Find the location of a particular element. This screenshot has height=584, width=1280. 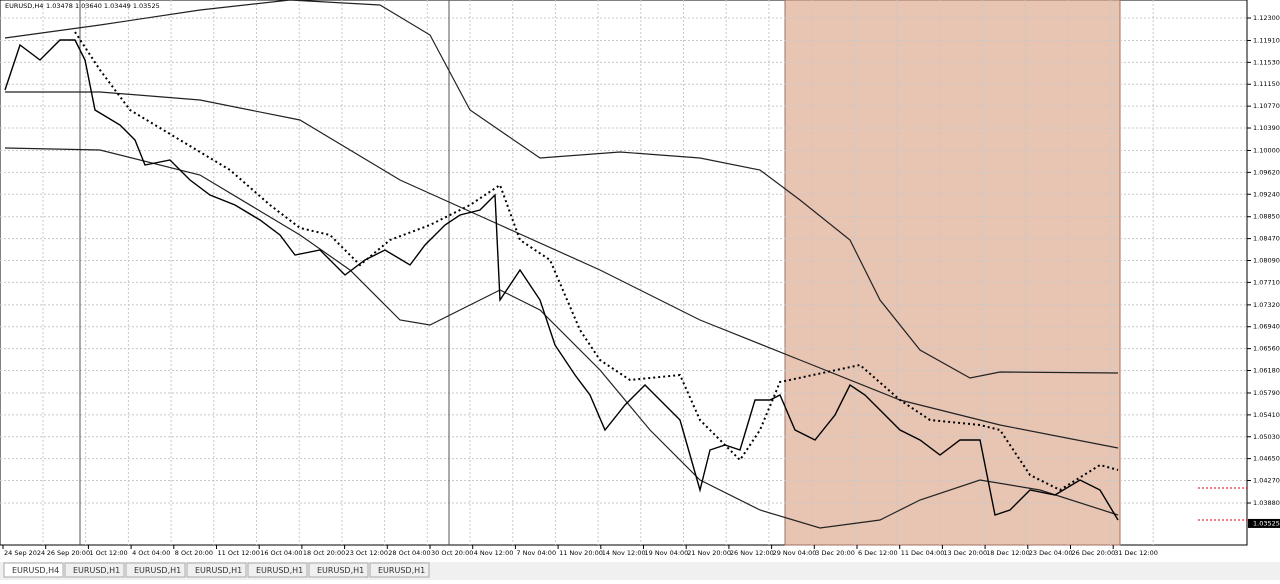

time-label: 23 Dec 04:00 is located at coordinates (1051, 553).